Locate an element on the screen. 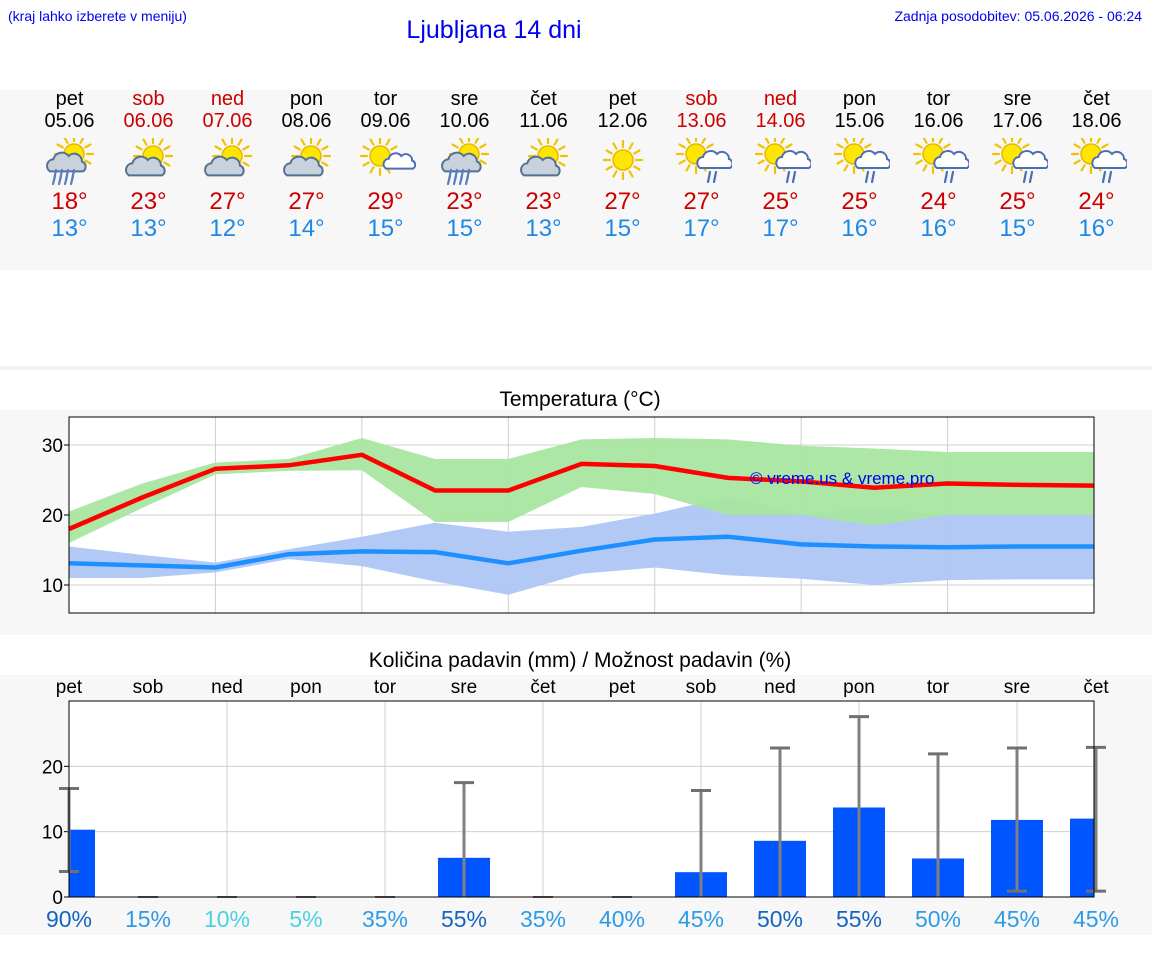 The image size is (1152, 975). precip-probability: 40% is located at coordinates (622, 919).